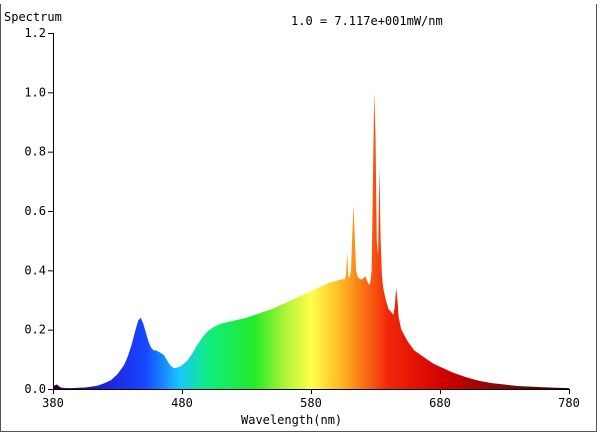 The image size is (604, 443). What do you see at coordinates (35, 211) in the screenshot?
I see `y-tick-label-3: 0.6` at bounding box center [35, 211].